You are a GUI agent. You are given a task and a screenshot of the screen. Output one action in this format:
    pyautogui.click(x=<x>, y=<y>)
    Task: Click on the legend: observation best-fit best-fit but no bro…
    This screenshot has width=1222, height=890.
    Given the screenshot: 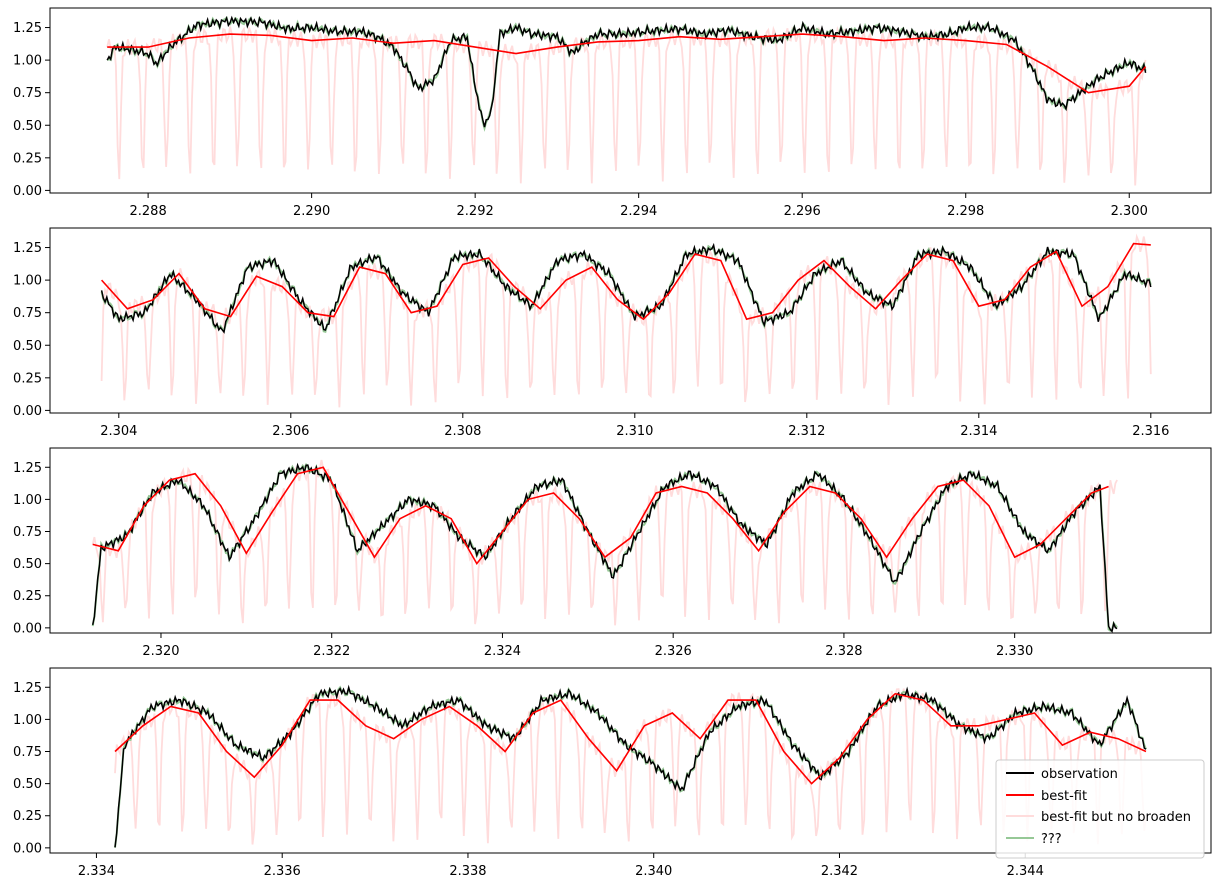 What is the action you would take?
    pyautogui.click(x=1100, y=809)
    